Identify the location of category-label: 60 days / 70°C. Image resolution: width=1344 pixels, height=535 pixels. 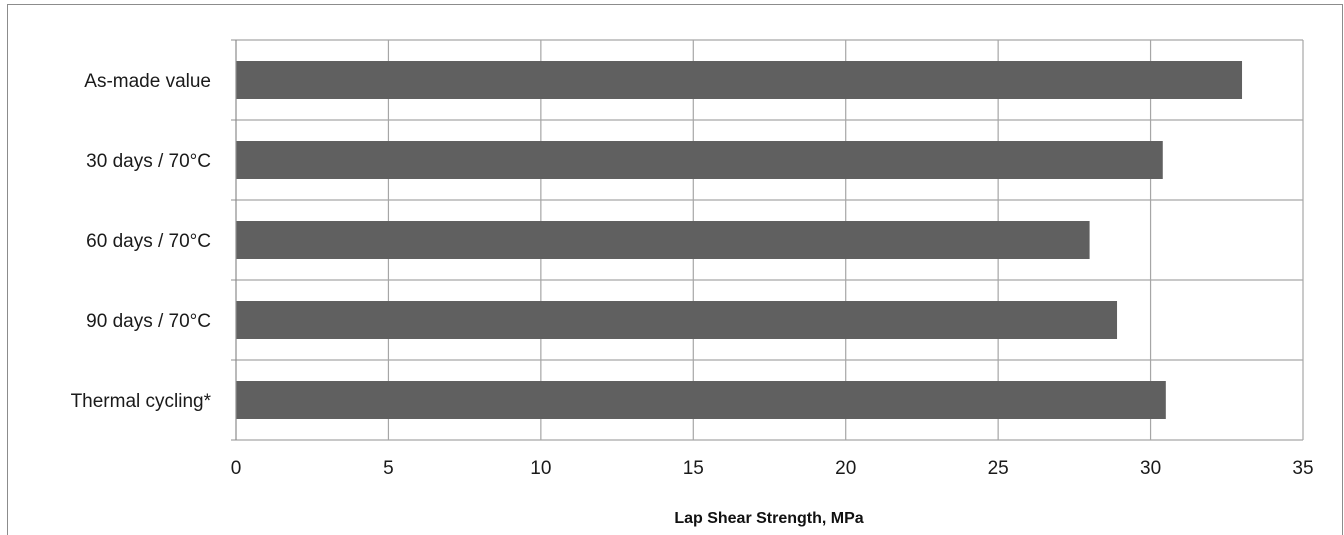
(148, 241).